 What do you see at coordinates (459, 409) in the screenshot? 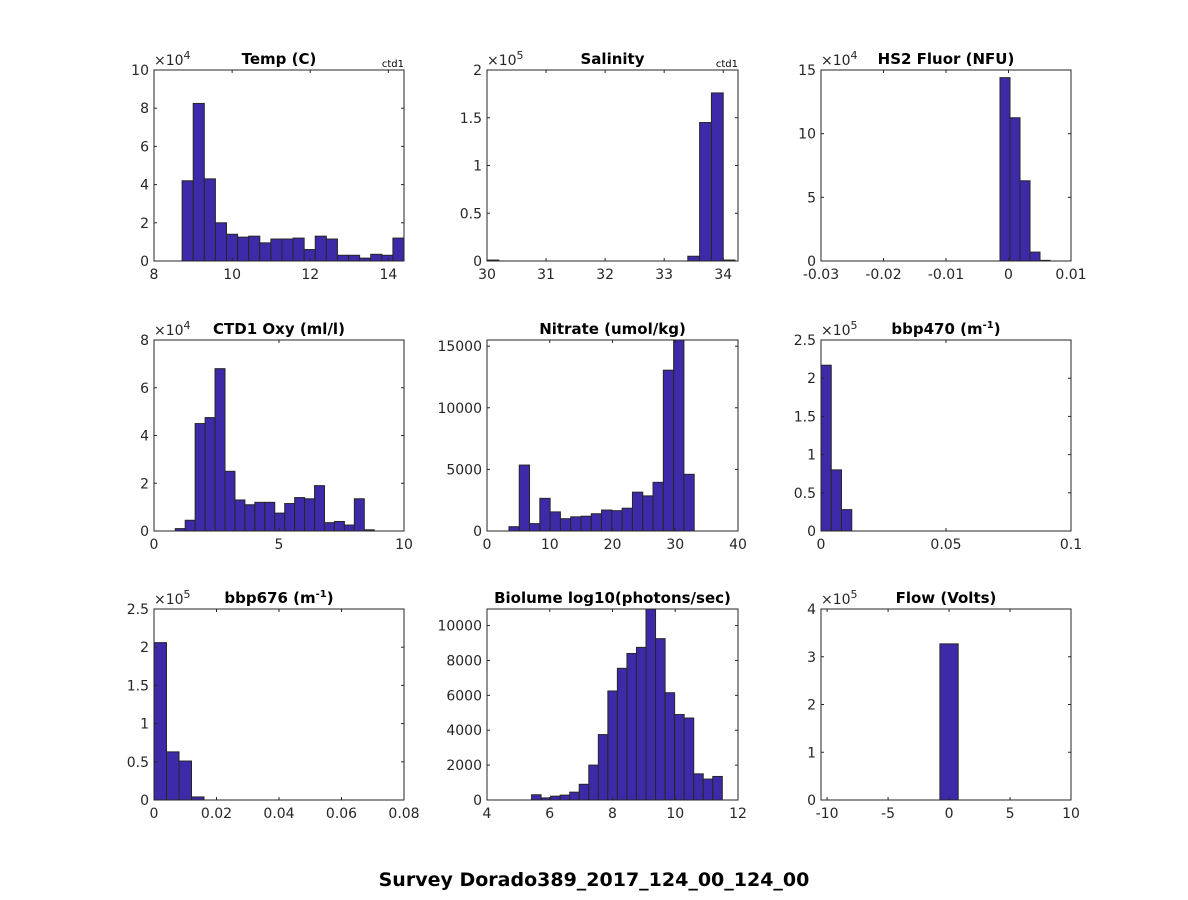
I see `y-tick-label: 10000` at bounding box center [459, 409].